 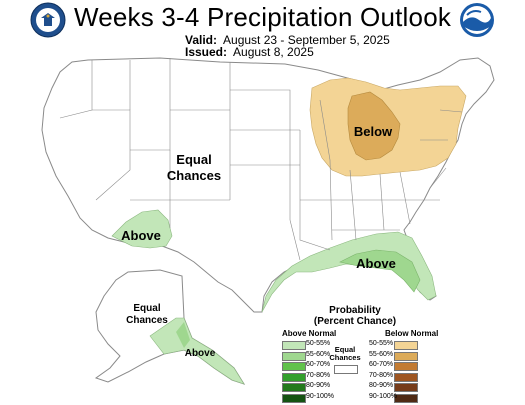 I want to click on issued-value: August 8, 2025, so click(x=273, y=52).